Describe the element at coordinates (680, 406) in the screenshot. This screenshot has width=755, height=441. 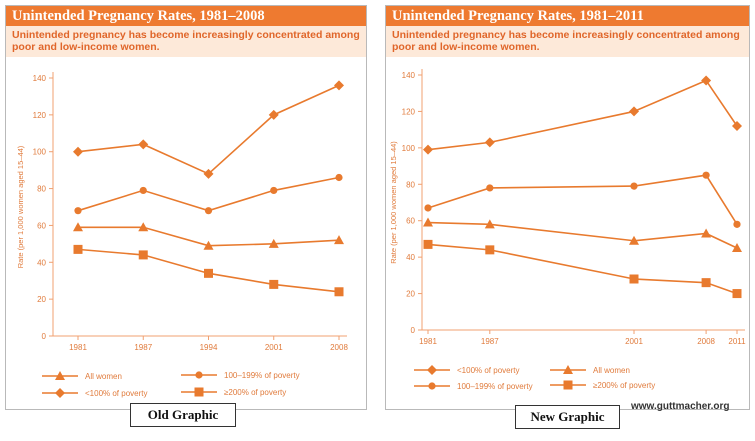
I see `source-credit: www.guttmacher.org` at that location.